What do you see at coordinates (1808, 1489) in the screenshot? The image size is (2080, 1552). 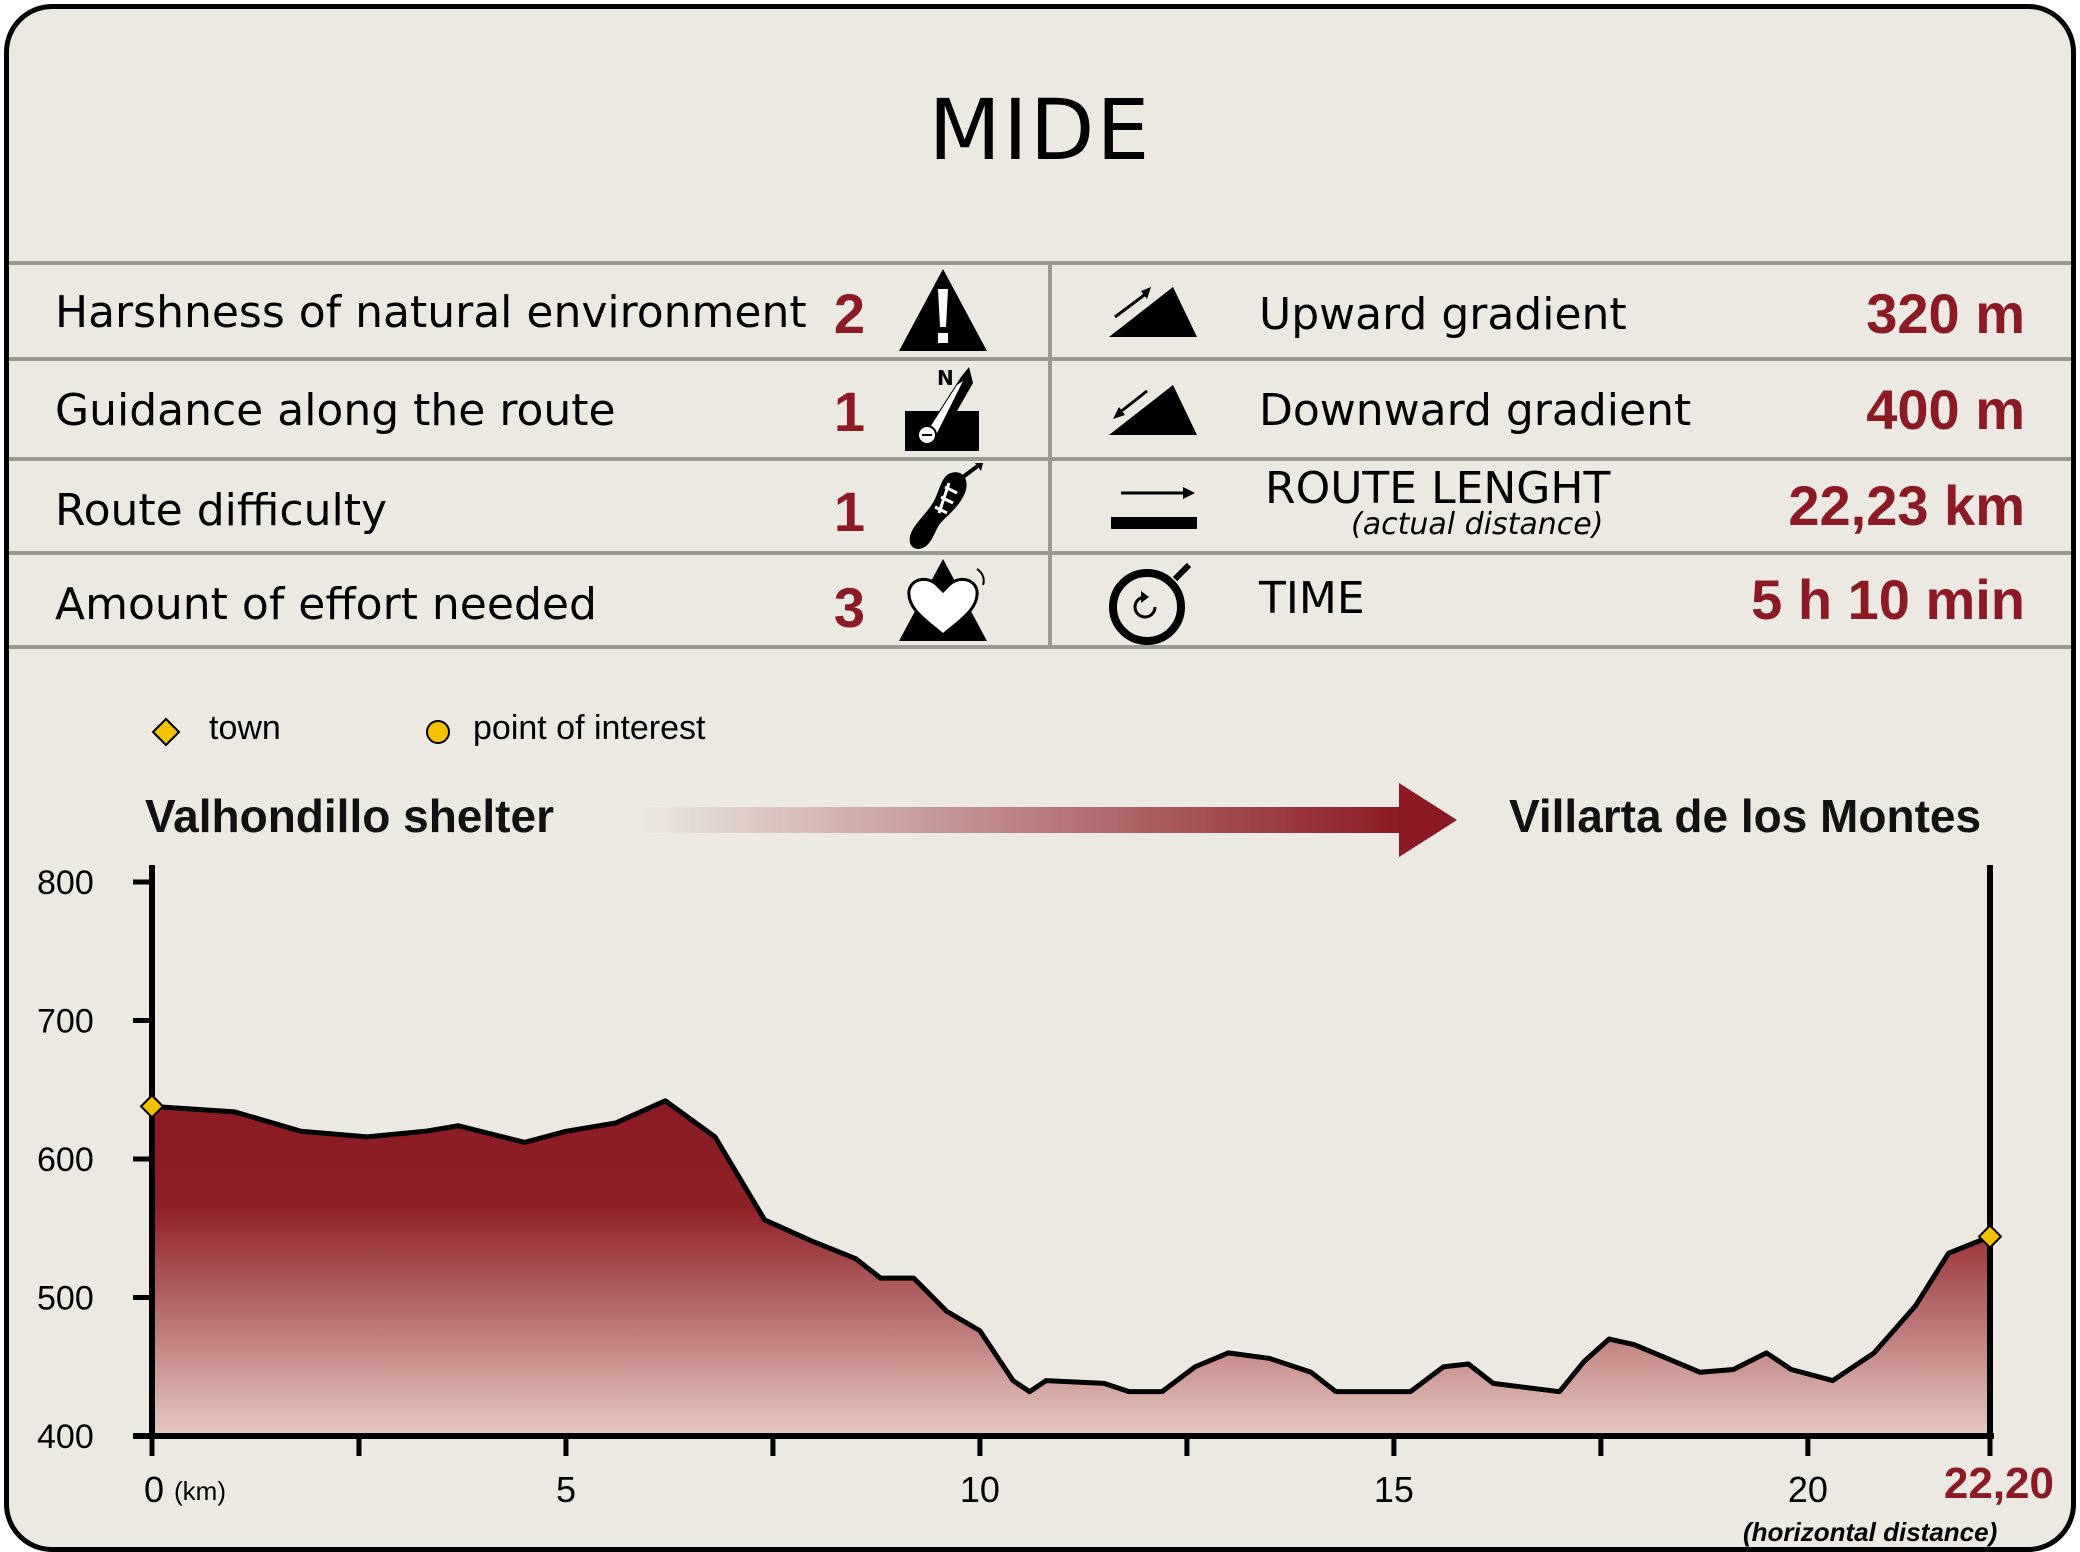 I see `x-tick-label: 20` at bounding box center [1808, 1489].